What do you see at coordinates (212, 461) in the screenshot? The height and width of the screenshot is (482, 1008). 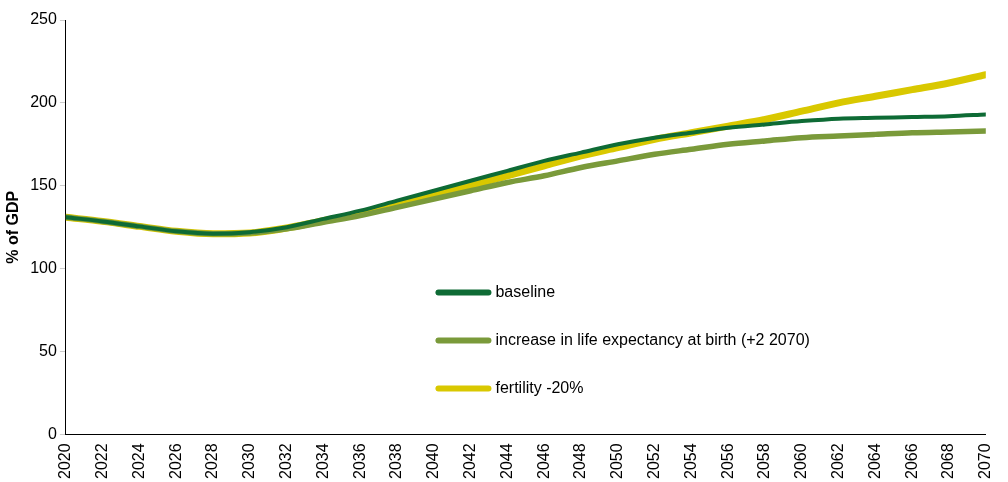 I see `x-tick-label: 2028` at bounding box center [212, 461].